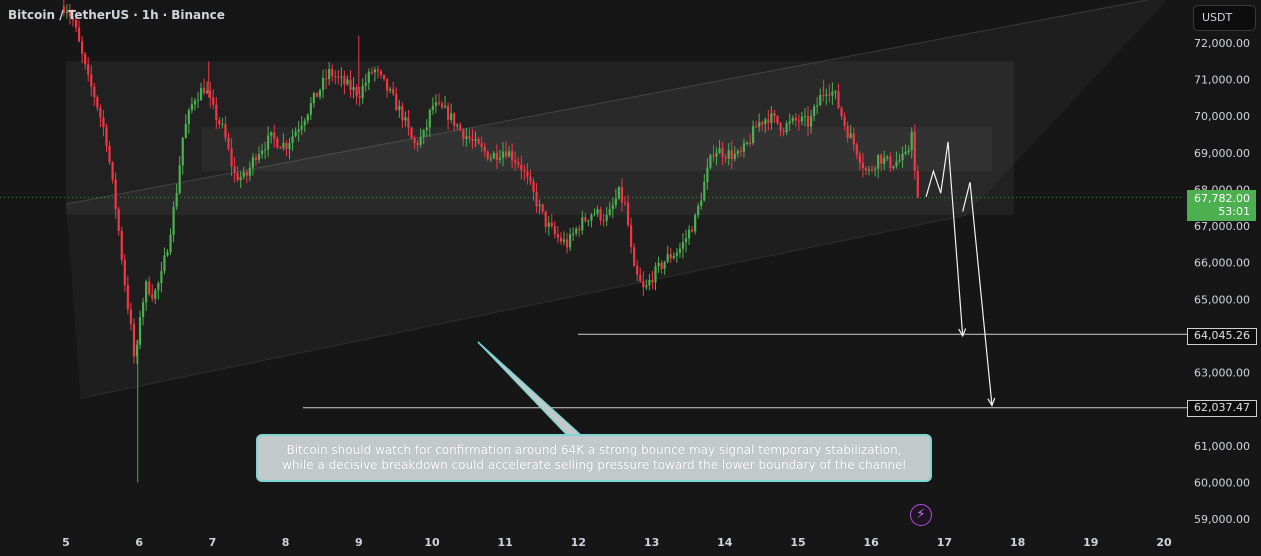 This screenshot has width=1261, height=556. I want to click on current-price-tag: 67,782.00 53:01, so click(1221, 205).